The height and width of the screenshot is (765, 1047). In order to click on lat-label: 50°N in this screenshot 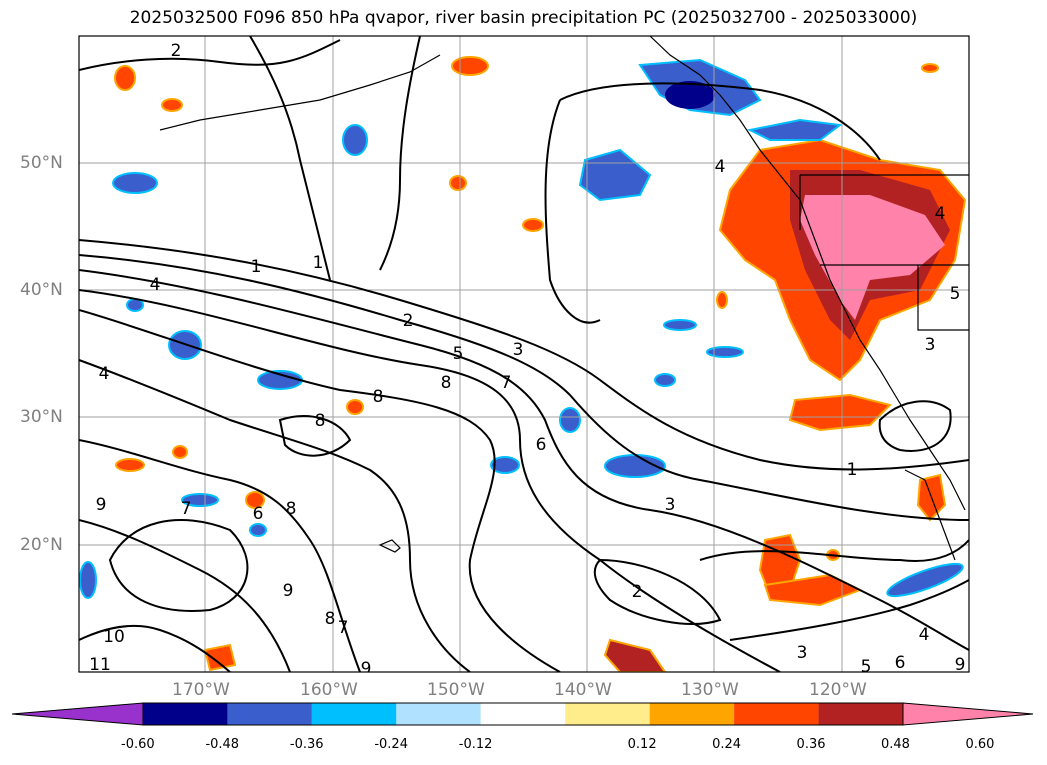, I will do `click(41, 163)`.